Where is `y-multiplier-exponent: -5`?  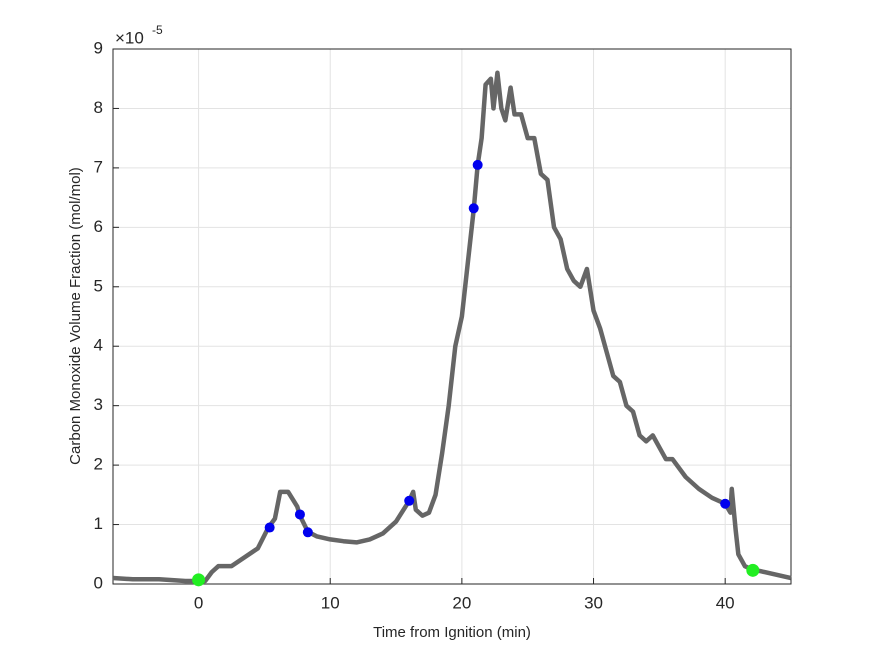 y-multiplier-exponent: -5 is located at coordinates (157, 30).